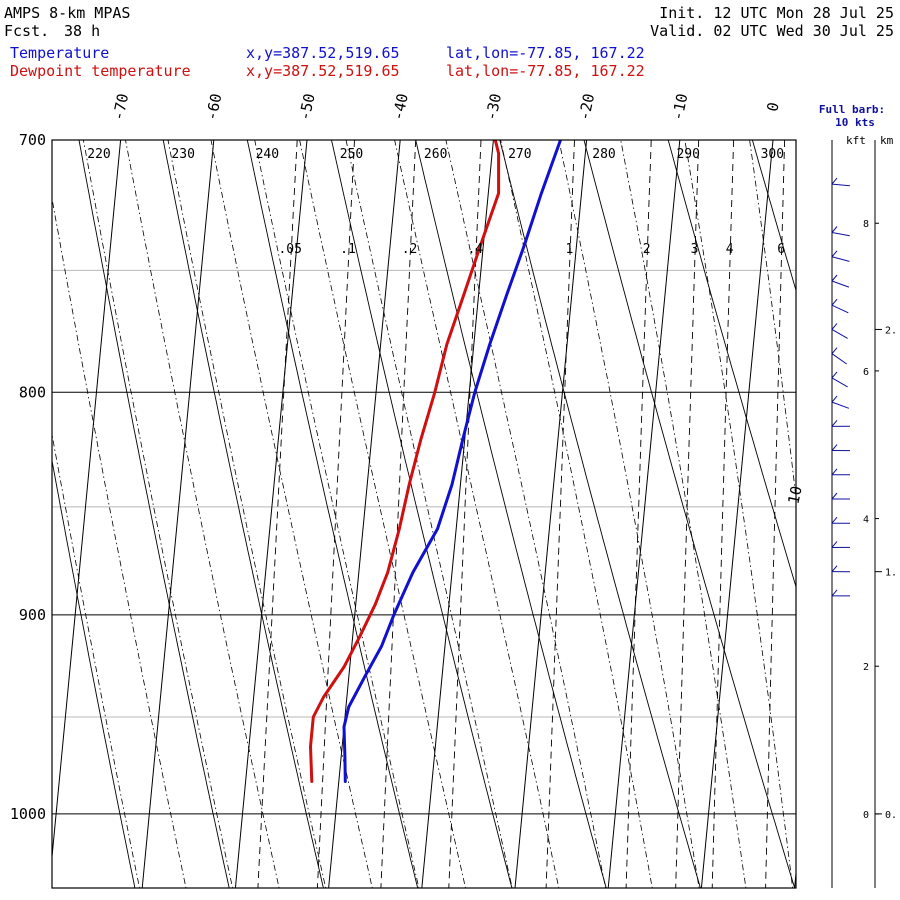 This screenshot has width=900, height=900. Describe the element at coordinates (519, 154) in the screenshot. I see `isentrope-label: 270` at that location.